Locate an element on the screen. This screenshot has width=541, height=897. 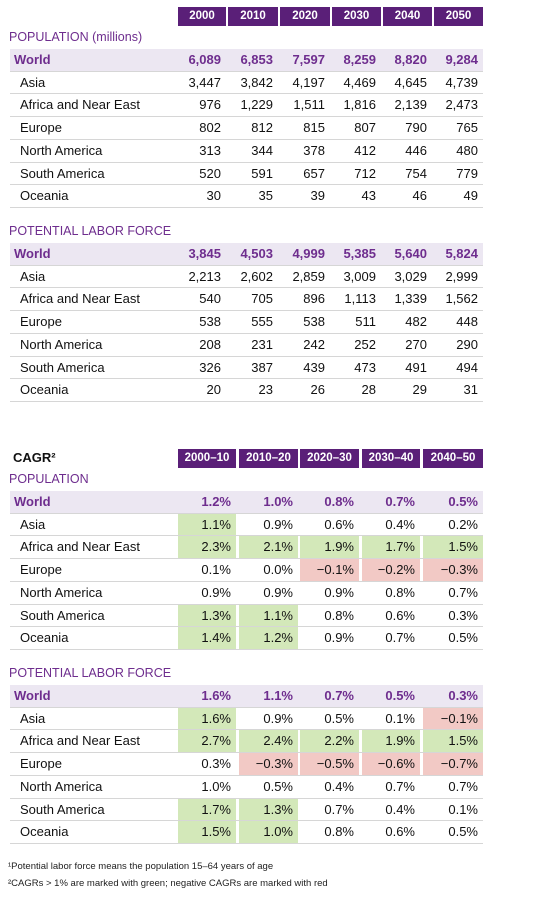
cell-value: 3,845 is located at coordinates (204, 253).